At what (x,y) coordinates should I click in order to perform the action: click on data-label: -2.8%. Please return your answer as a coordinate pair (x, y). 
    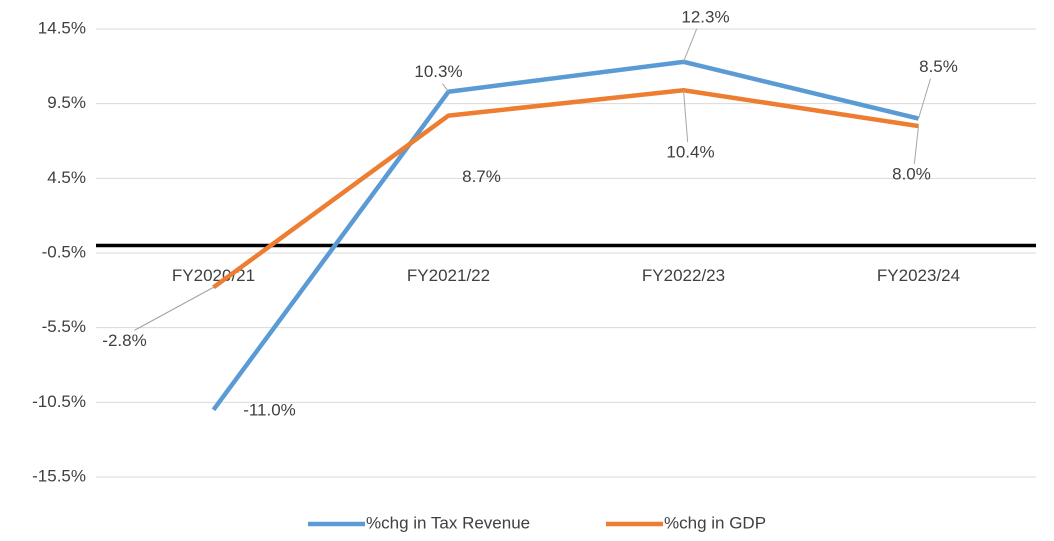
    Looking at the image, I should click on (124, 340).